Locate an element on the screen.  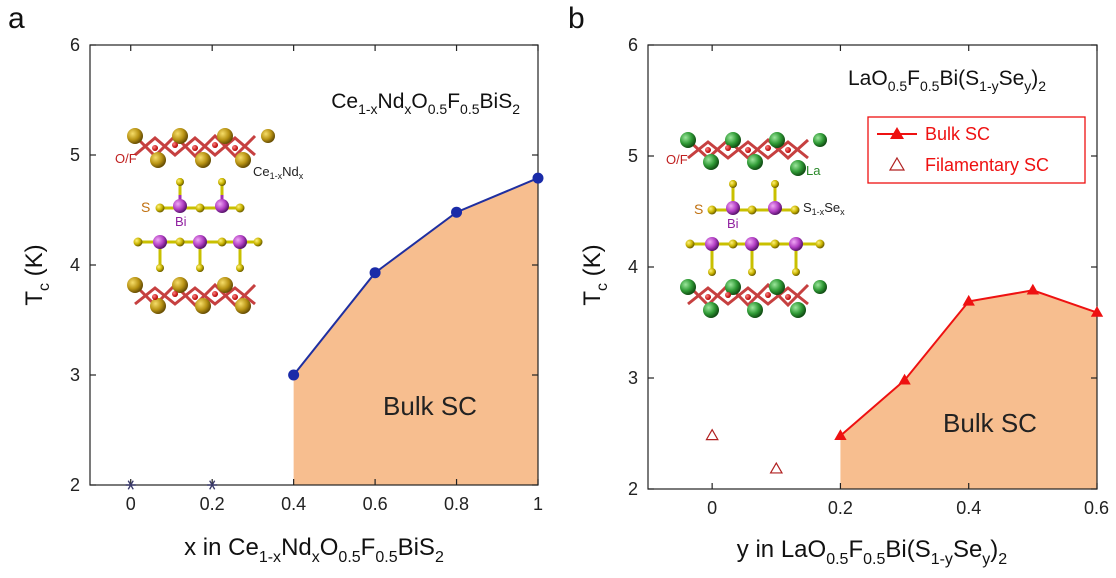
legend-b: Bulk SC Filamentary SC is located at coordinates (976, 150).